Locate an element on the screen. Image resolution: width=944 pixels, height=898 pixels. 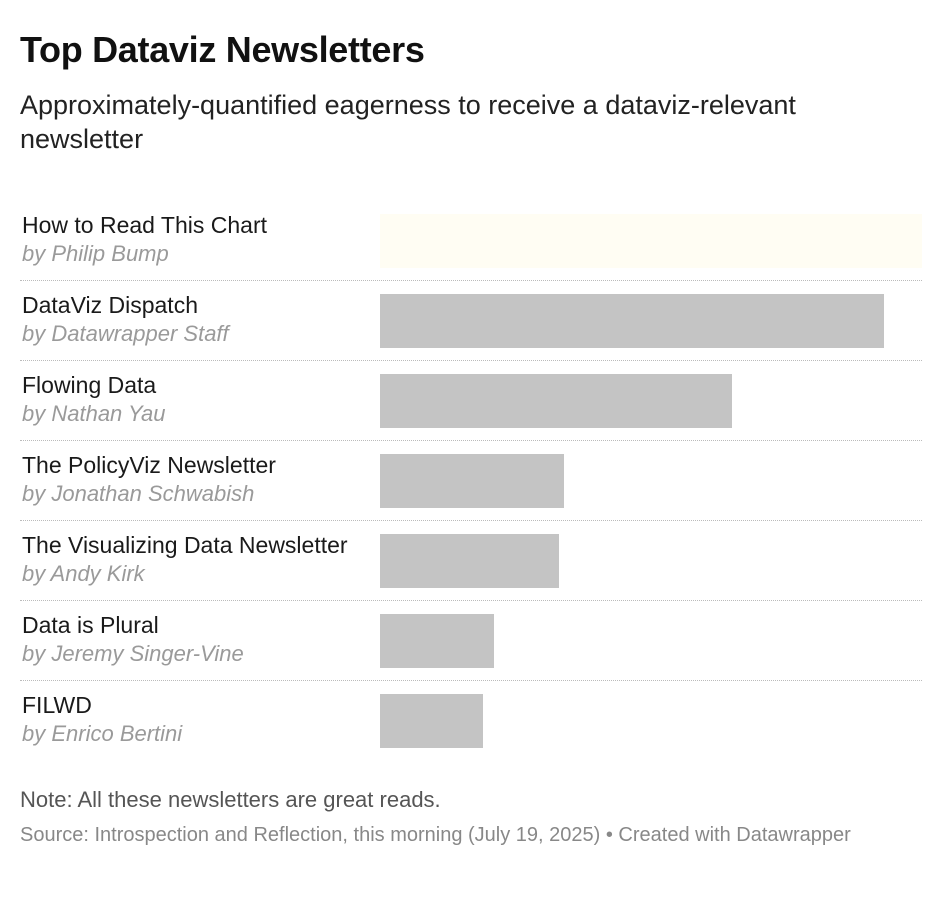
chart-row: Flowing Data by Nathan Yau is located at coordinates (471, 402).